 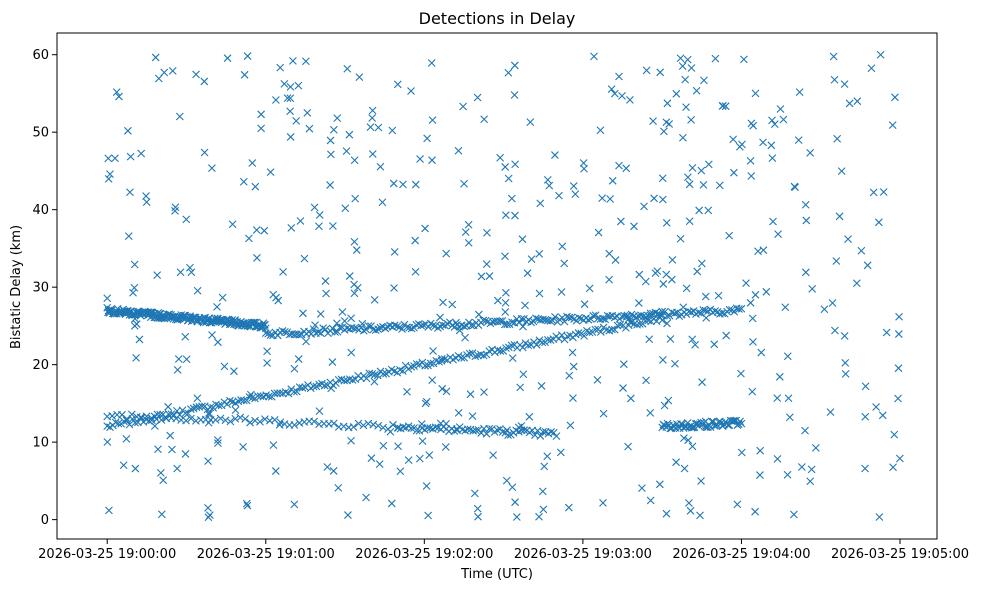 I want to click on y-tick-label: 50, so click(x=40, y=133).